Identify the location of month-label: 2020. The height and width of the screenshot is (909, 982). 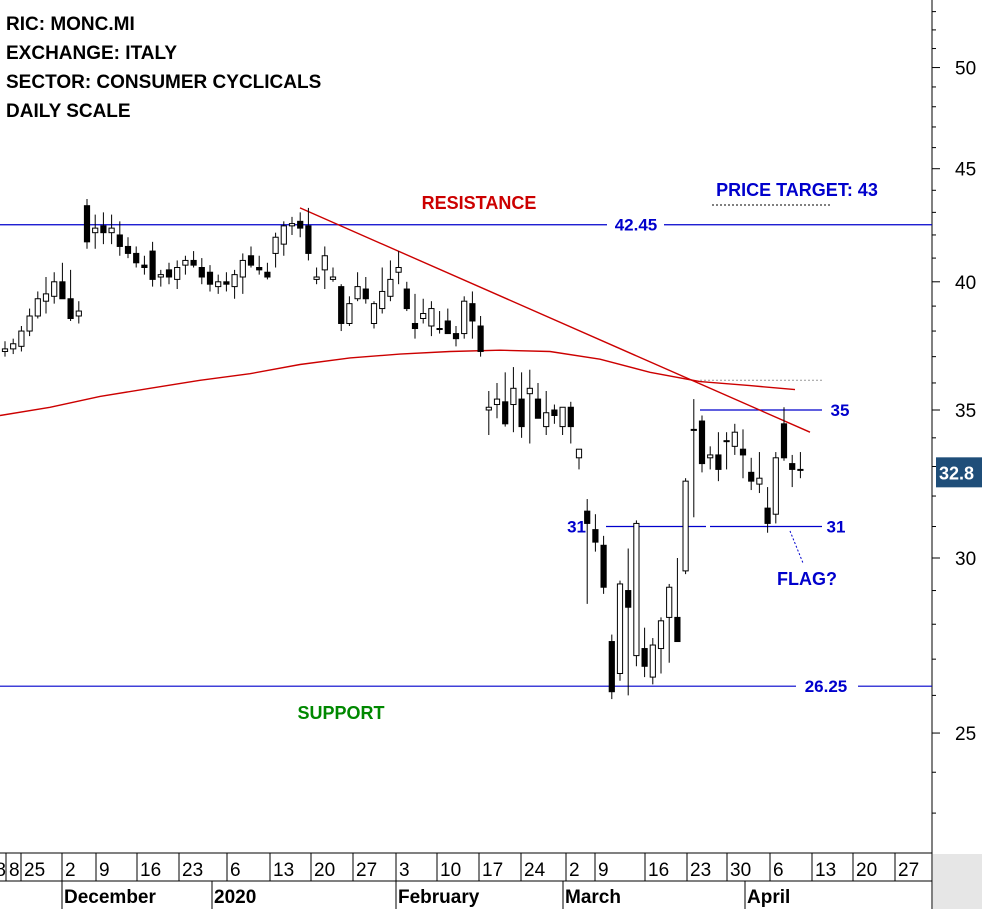
(235, 897).